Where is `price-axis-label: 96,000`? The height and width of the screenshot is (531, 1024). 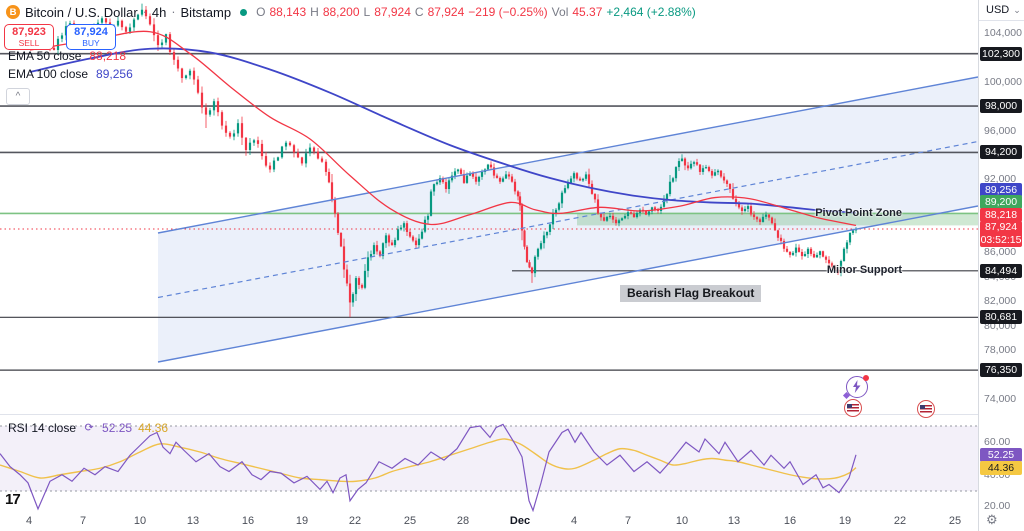 price-axis-label: 96,000 is located at coordinates (1000, 131).